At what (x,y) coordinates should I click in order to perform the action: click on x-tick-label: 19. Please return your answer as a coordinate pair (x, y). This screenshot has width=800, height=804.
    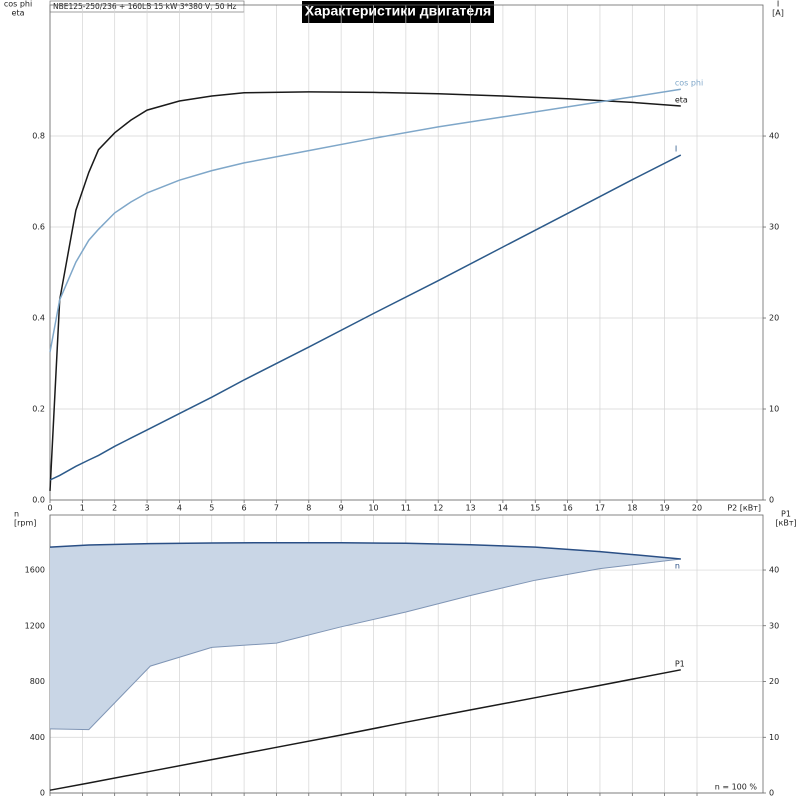
    Looking at the image, I should click on (665, 508).